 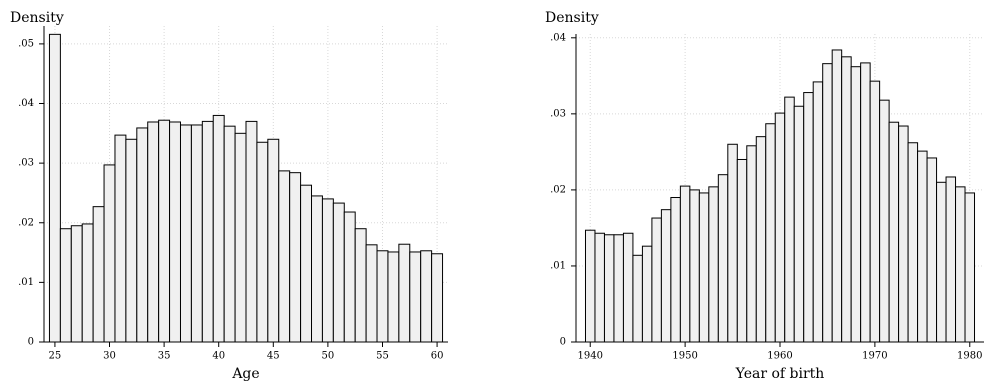 I want to click on x-tick-label: 1940, so click(x=590, y=356).